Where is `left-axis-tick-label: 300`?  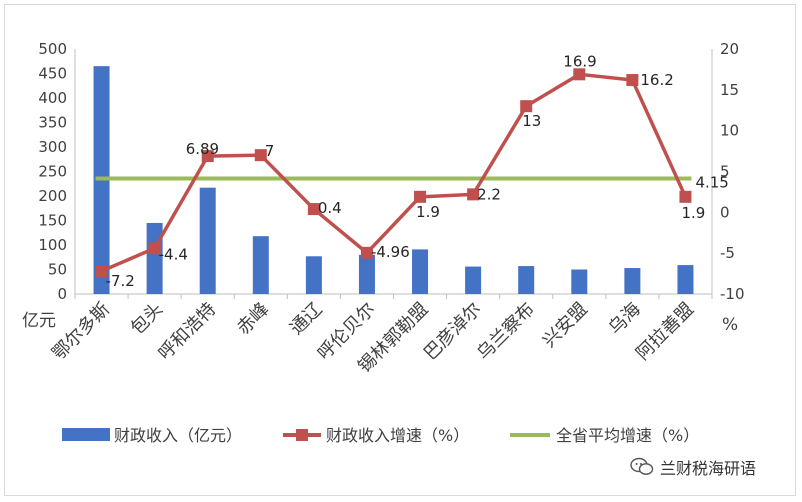
left-axis-tick-label: 300 is located at coordinates (52, 147).